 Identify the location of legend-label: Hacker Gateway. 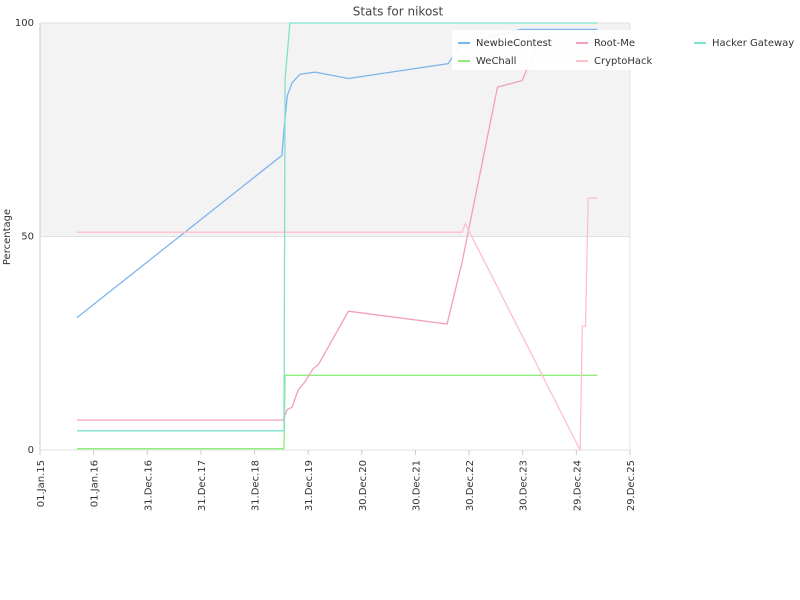
(753, 43).